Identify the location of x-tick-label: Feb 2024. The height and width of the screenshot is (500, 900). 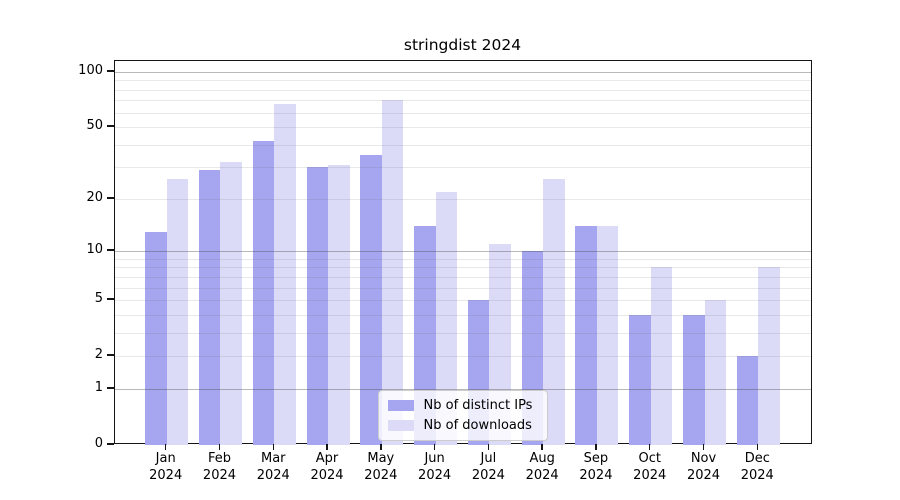
(219, 467).